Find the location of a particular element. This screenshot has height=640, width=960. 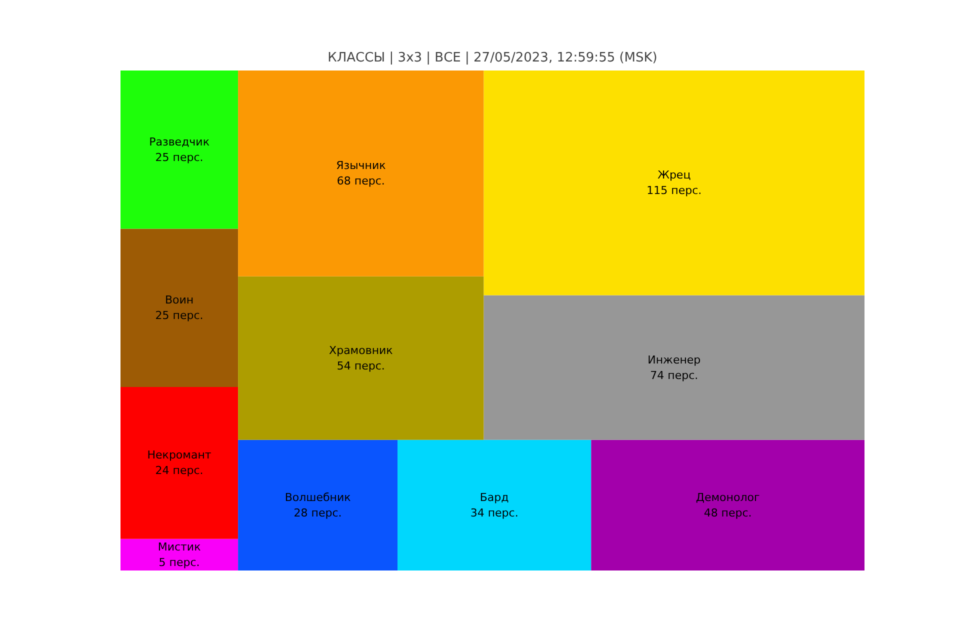

data-label: 24 перс. is located at coordinates (179, 471).